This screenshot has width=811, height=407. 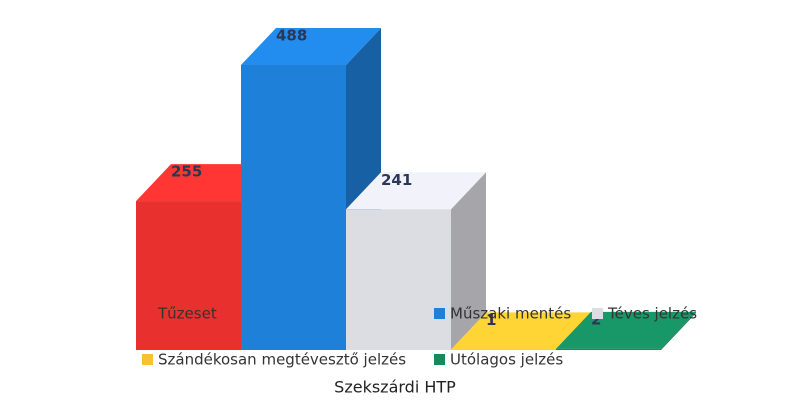 I want to click on data-label: 2, so click(x=596, y=319).